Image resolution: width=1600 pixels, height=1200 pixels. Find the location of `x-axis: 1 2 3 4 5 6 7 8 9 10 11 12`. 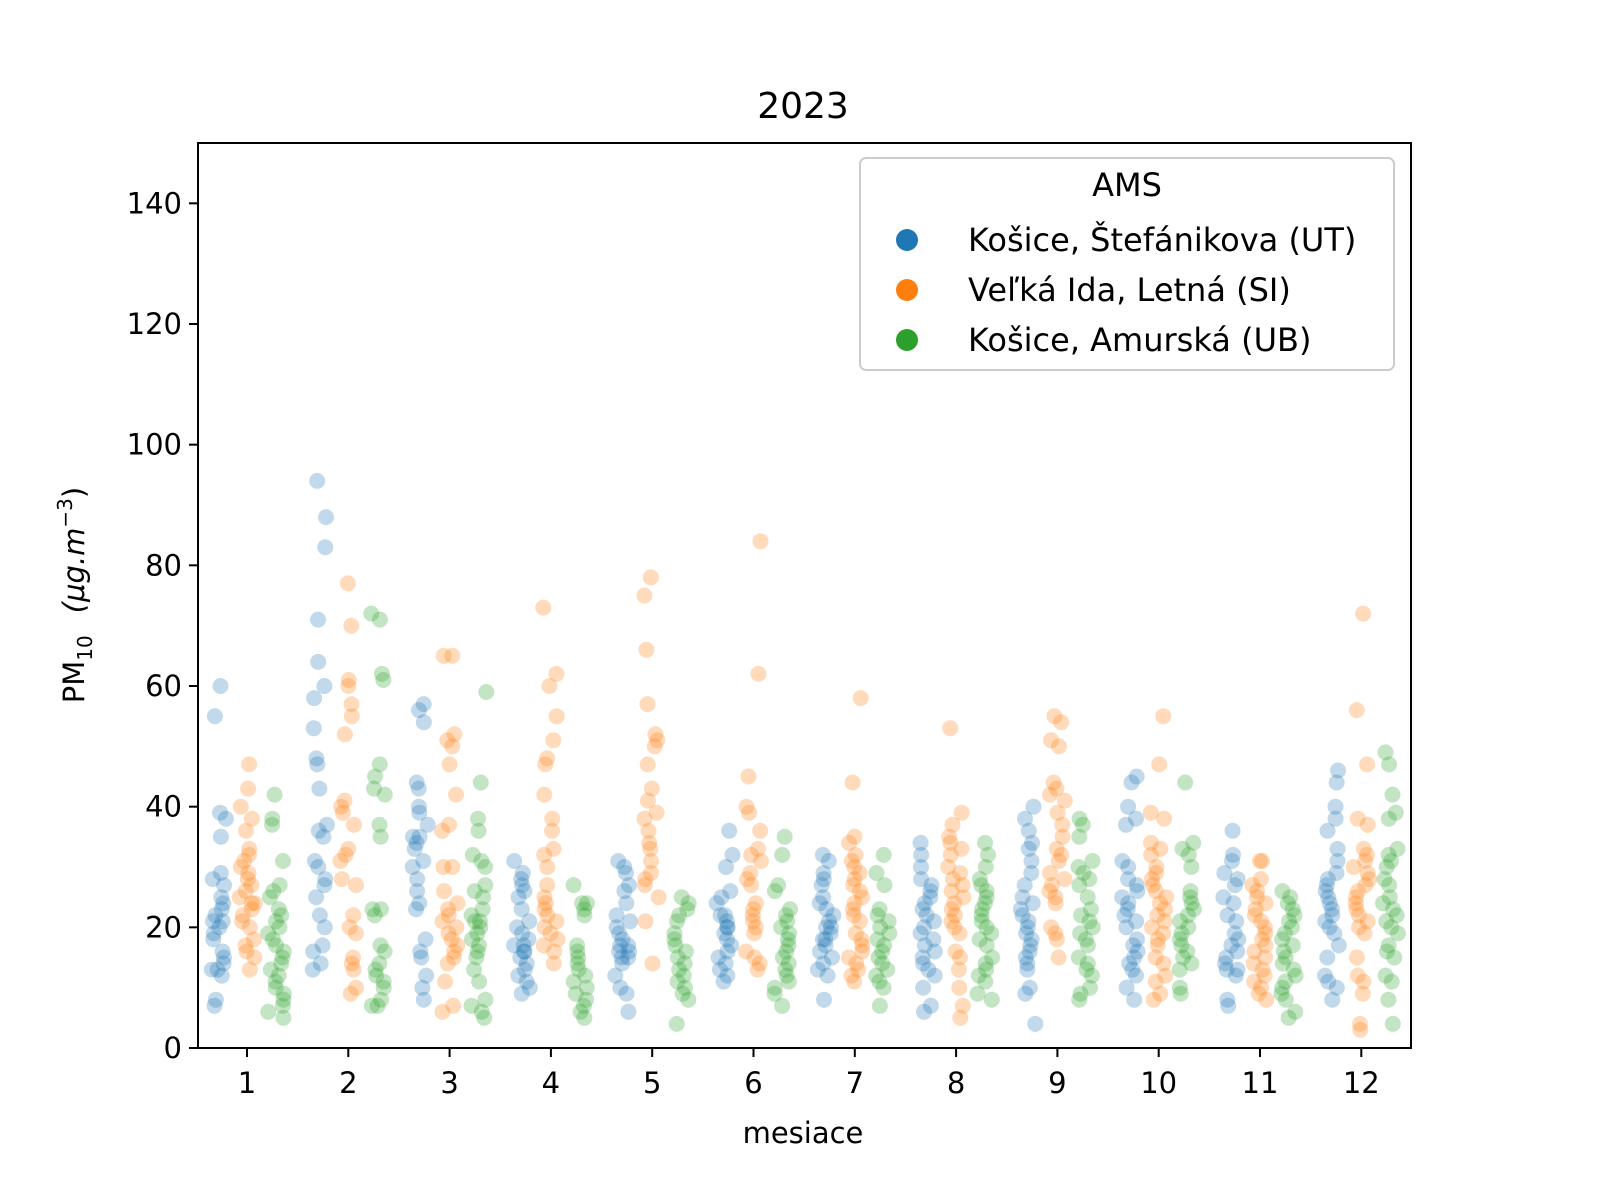

x-axis: 1 2 3 4 5 6 7 8 9 10 11 12 is located at coordinates (809, 1074).